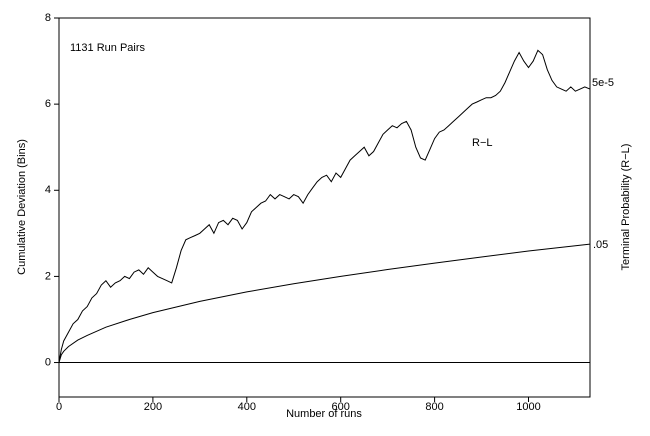 The width and height of the screenshot is (650, 436). I want to click on x-tick-label: 400, so click(247, 407).